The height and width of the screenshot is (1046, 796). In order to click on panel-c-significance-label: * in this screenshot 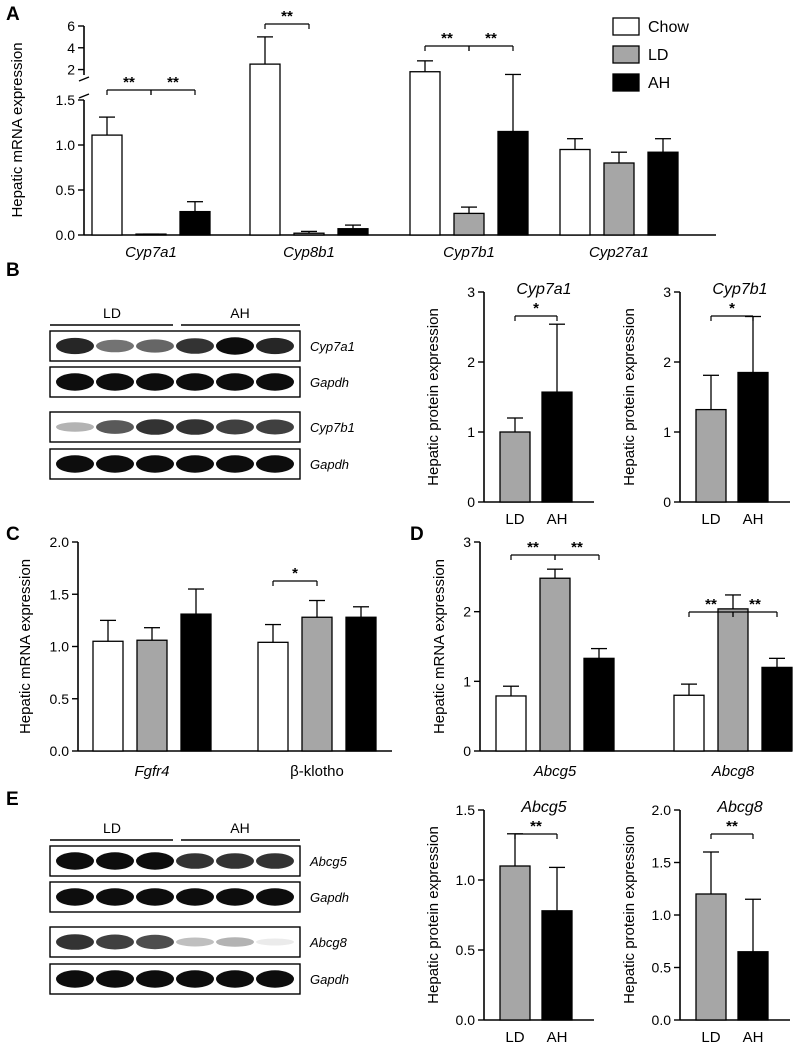, I will do `click(295, 573)`.